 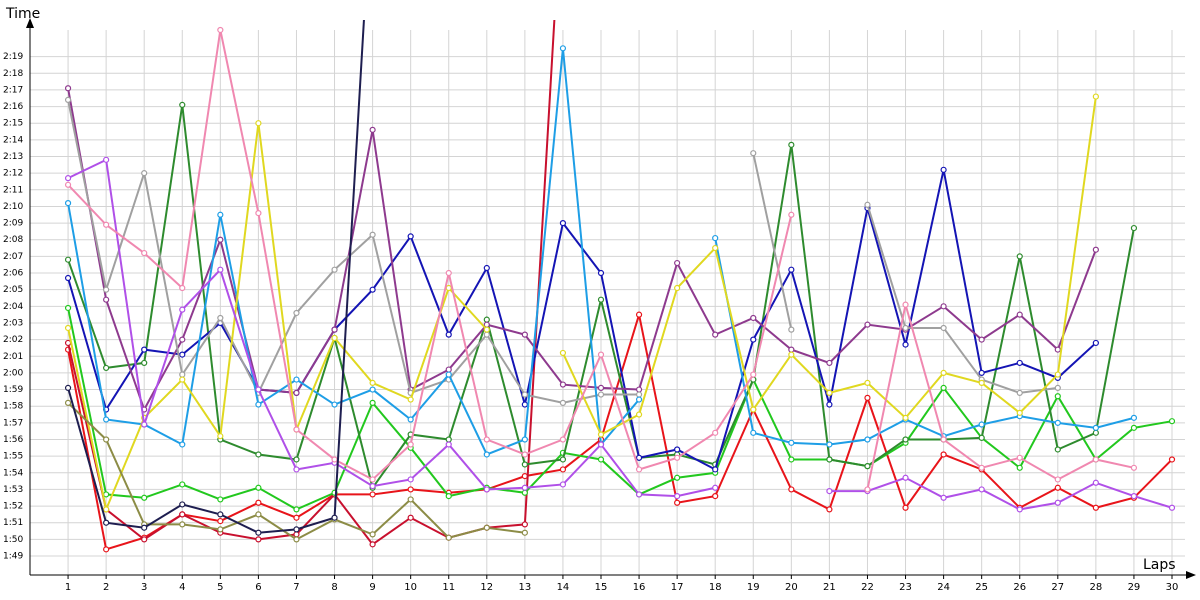 What do you see at coordinates (715, 587) in the screenshot?
I see `x-tick-label: 18` at bounding box center [715, 587].